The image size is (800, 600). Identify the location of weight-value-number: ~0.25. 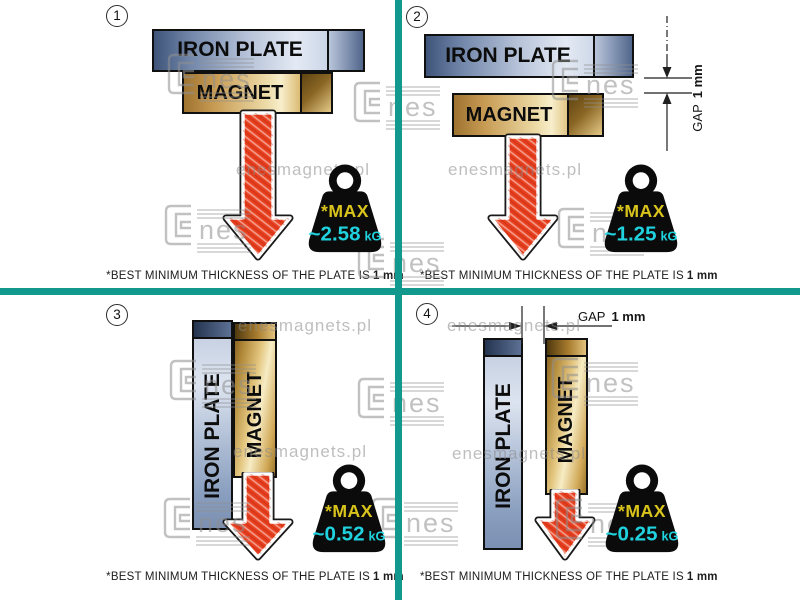
(632, 533).